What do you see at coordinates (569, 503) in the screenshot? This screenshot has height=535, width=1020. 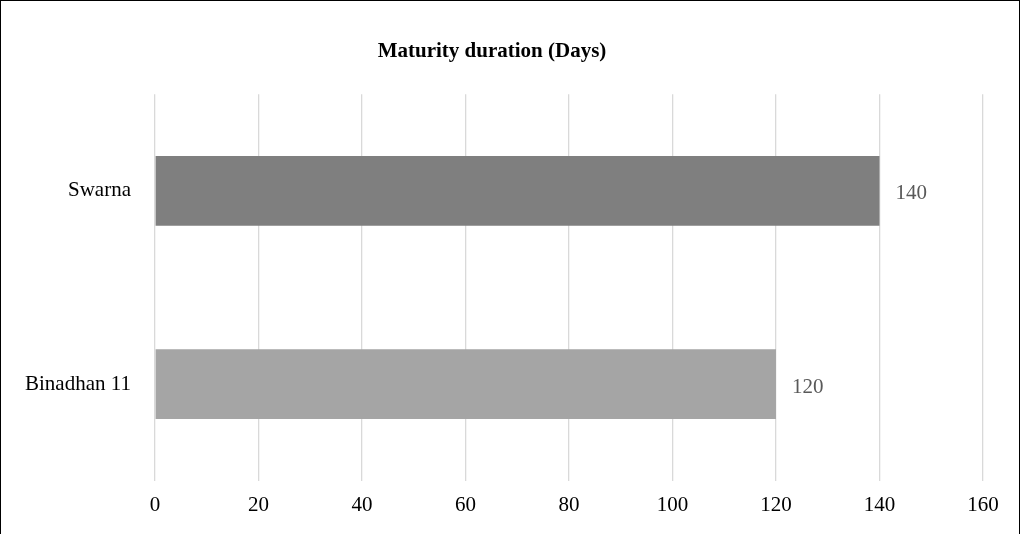 I see `x-tick-label: 80` at bounding box center [569, 503].